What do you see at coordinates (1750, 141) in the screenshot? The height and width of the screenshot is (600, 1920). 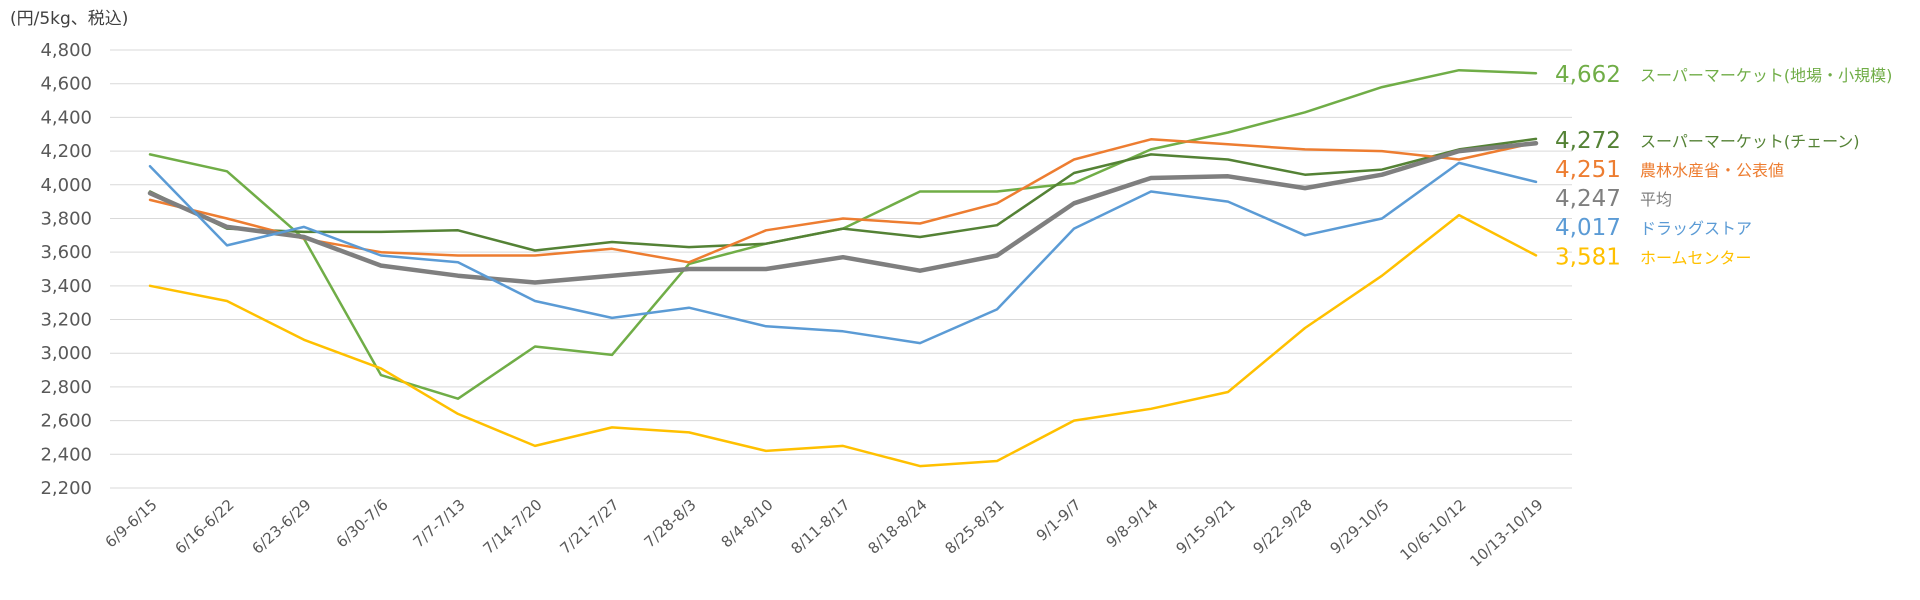 I see `series-name-label: スーパーマーケット(チェーン)` at bounding box center [1750, 141].